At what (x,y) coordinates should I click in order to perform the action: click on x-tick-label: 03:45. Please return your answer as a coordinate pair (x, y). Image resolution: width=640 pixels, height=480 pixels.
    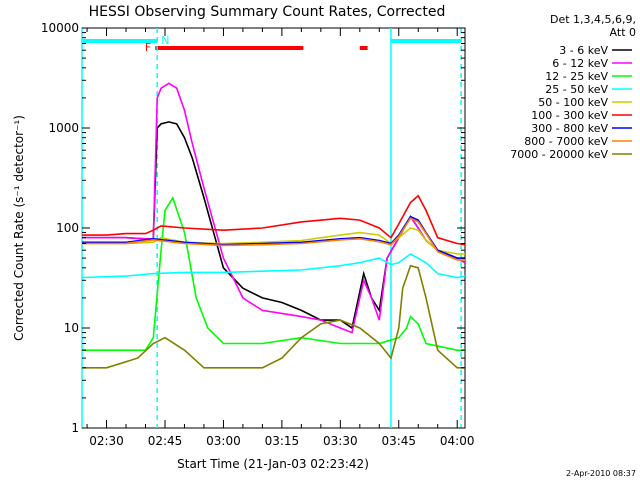
    Looking at the image, I should click on (398, 441).